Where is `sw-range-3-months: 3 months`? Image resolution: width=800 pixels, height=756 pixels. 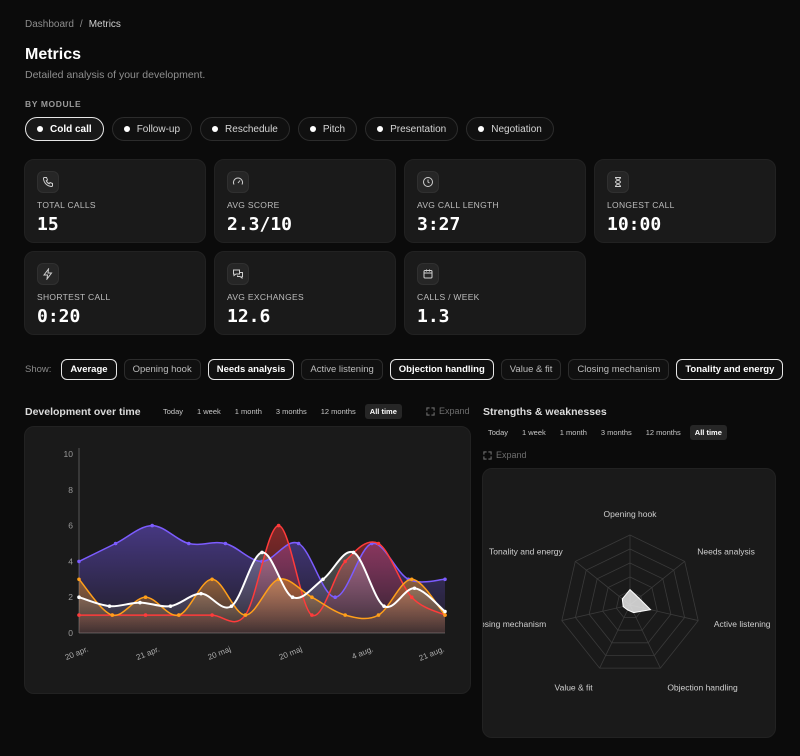 sw-range-3-months: 3 months is located at coordinates (616, 432).